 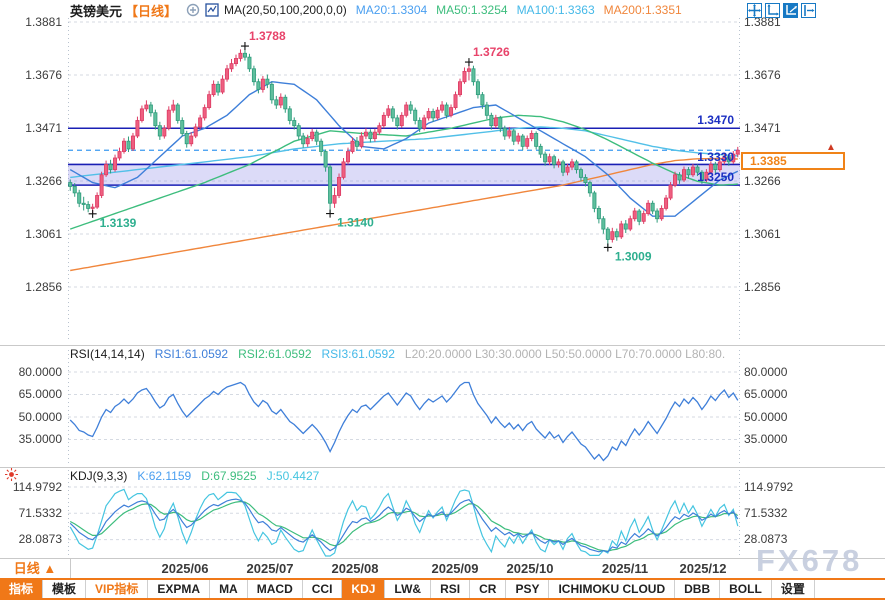 What do you see at coordinates (40, 417) in the screenshot?
I see `rsi-y-label-left: 50.0000` at bounding box center [40, 417].